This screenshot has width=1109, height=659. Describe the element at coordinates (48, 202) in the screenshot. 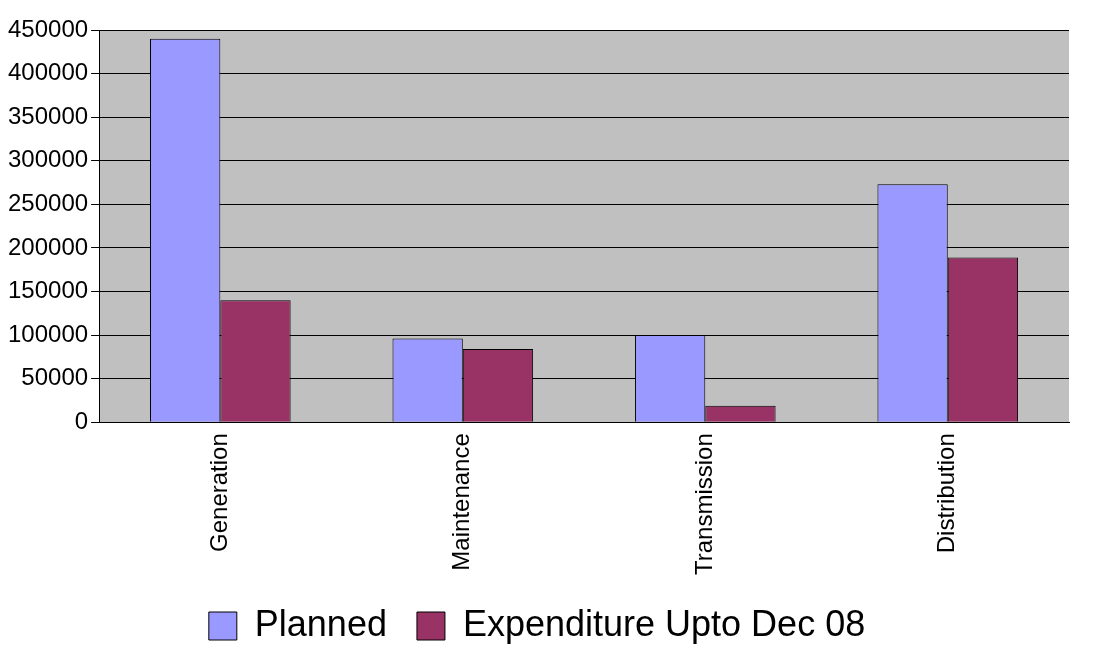

I see `y-tick-label: 250000` at that location.